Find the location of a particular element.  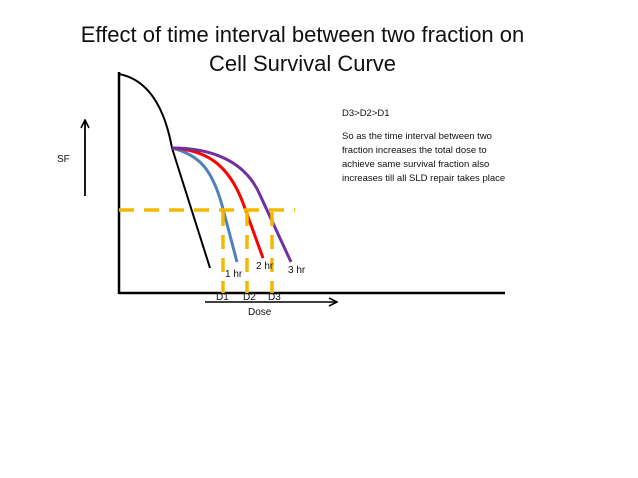

curve-3hr is located at coordinates (232, 204).